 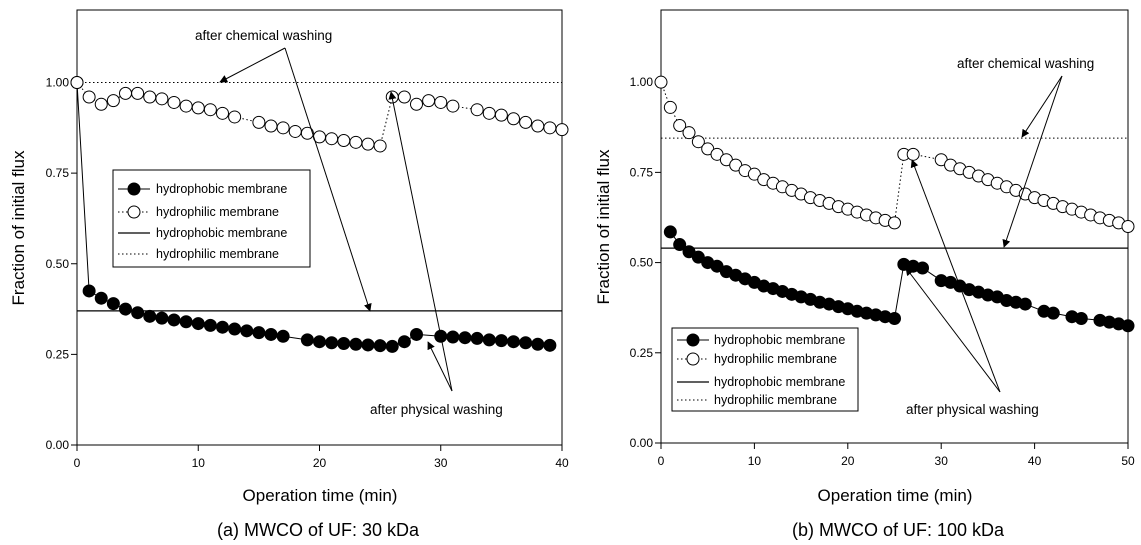 I want to click on x-tick-label: 10, so click(x=199, y=463).